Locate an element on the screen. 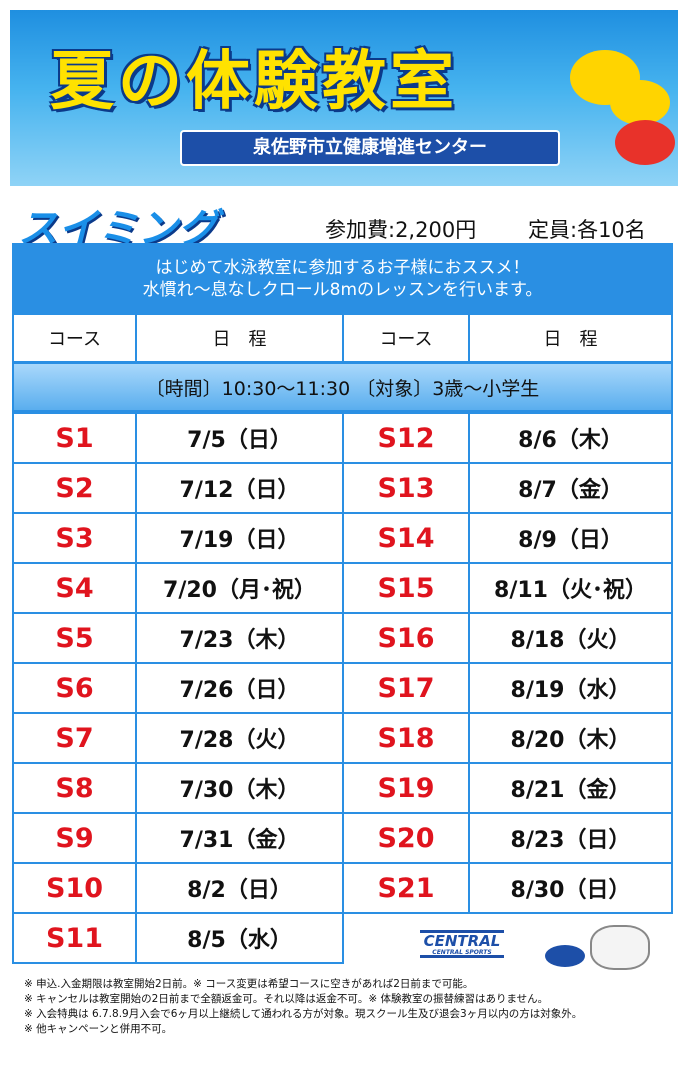 The width and height of the screenshot is (696, 1066). course-date: 7/12（日） is located at coordinates (239, 488).